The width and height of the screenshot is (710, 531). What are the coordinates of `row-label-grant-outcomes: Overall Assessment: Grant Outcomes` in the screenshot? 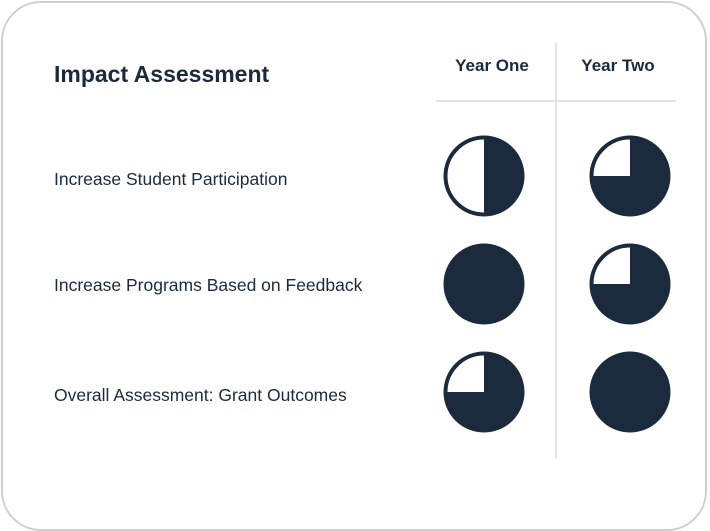 It's located at (200, 395).